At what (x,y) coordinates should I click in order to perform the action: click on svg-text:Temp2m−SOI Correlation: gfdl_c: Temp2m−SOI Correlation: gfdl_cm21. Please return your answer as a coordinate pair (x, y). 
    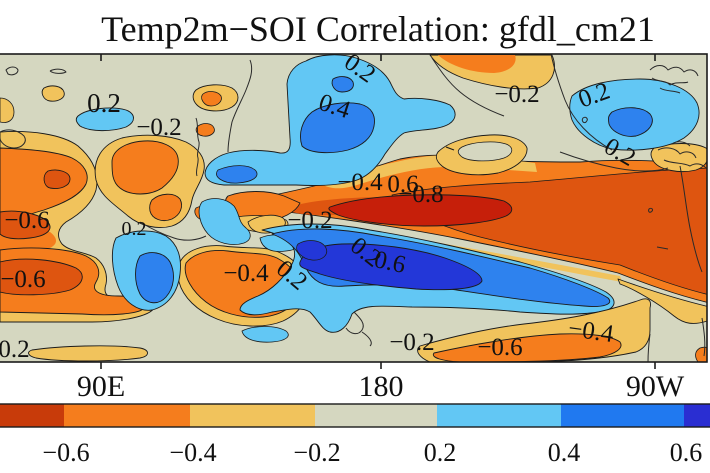
    Looking at the image, I should click on (378, 29).